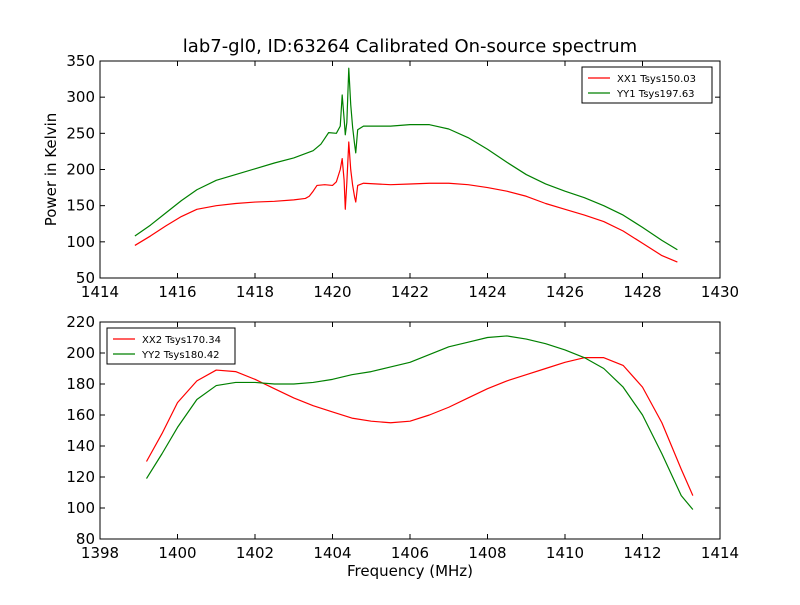  I want to click on y-tick-label: 250, so click(80, 133).